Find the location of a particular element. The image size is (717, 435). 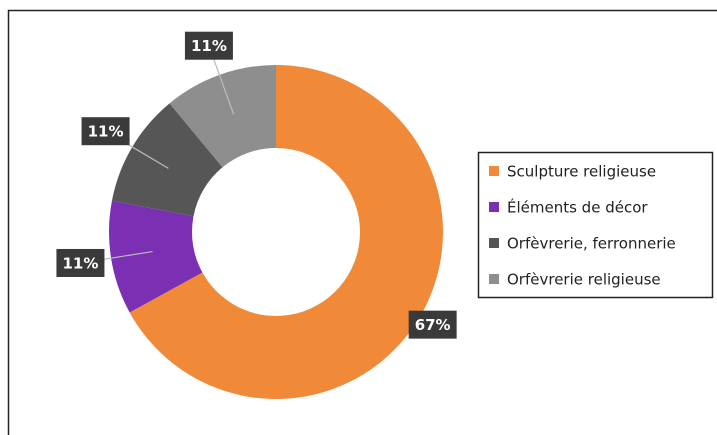

legend-label: Orfèvrerie, ferronnerie is located at coordinates (591, 244).